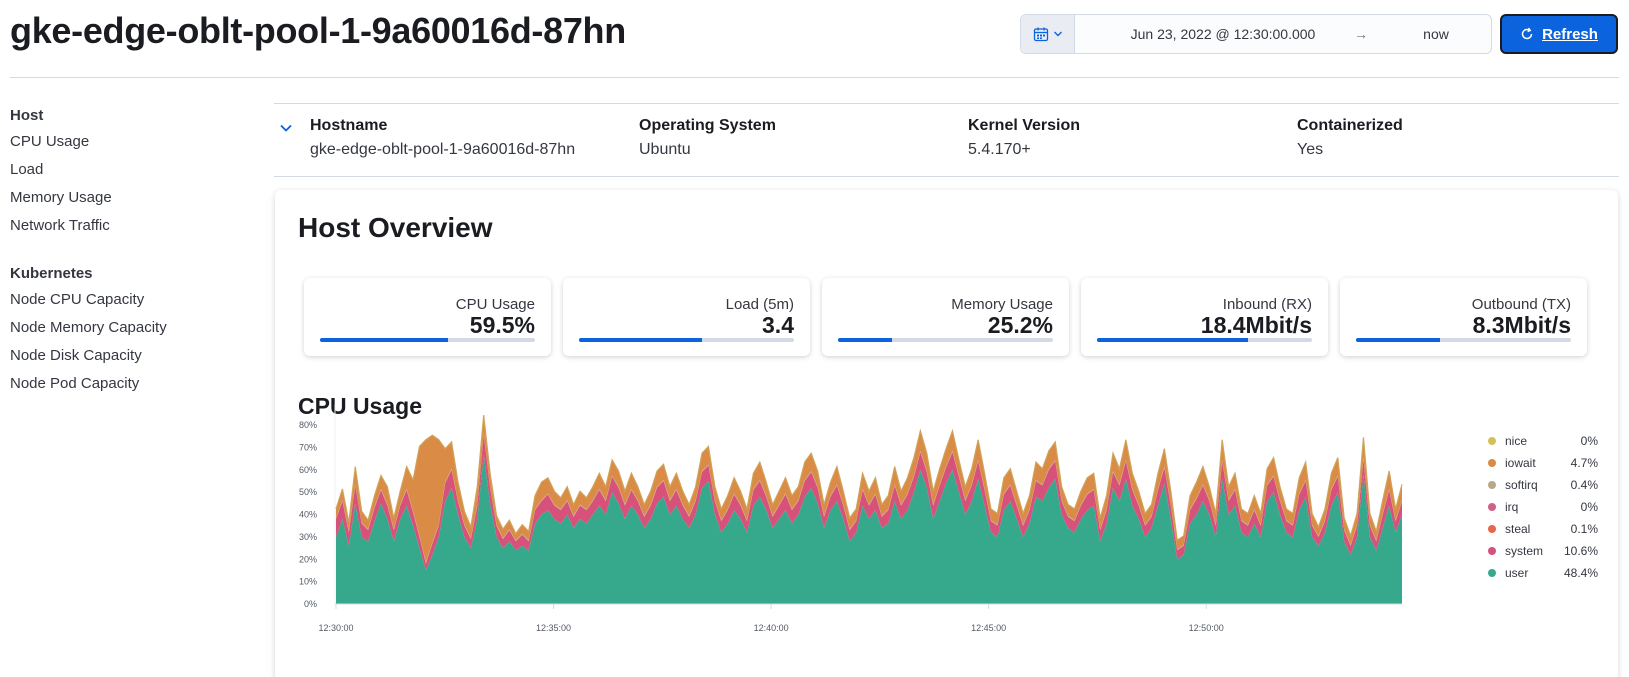  What do you see at coordinates (1020, 325) in the screenshot?
I see `kpi-value: 25.2%` at bounding box center [1020, 325].